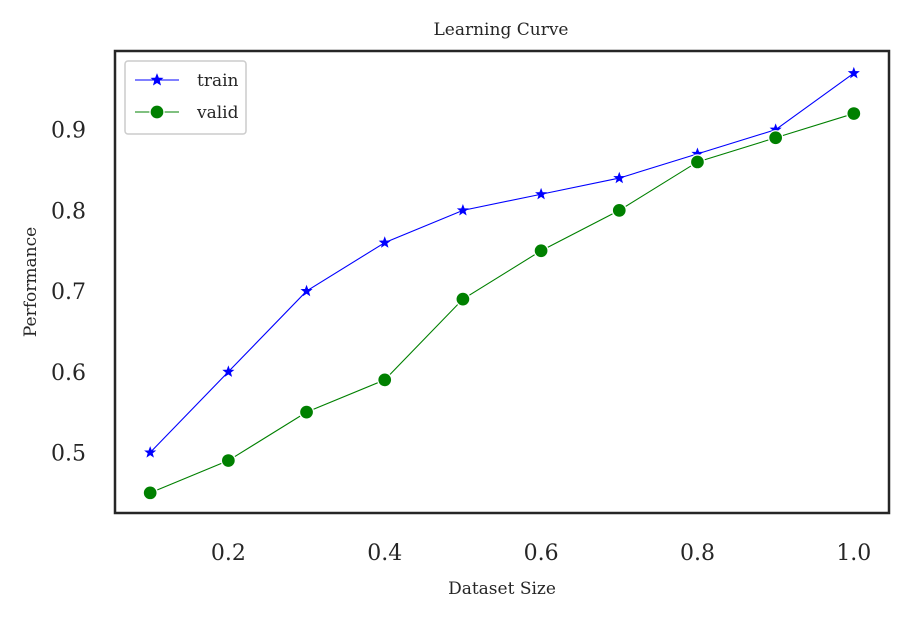  What do you see at coordinates (217, 113) in the screenshot?
I see `legend-label: valid` at bounding box center [217, 113].